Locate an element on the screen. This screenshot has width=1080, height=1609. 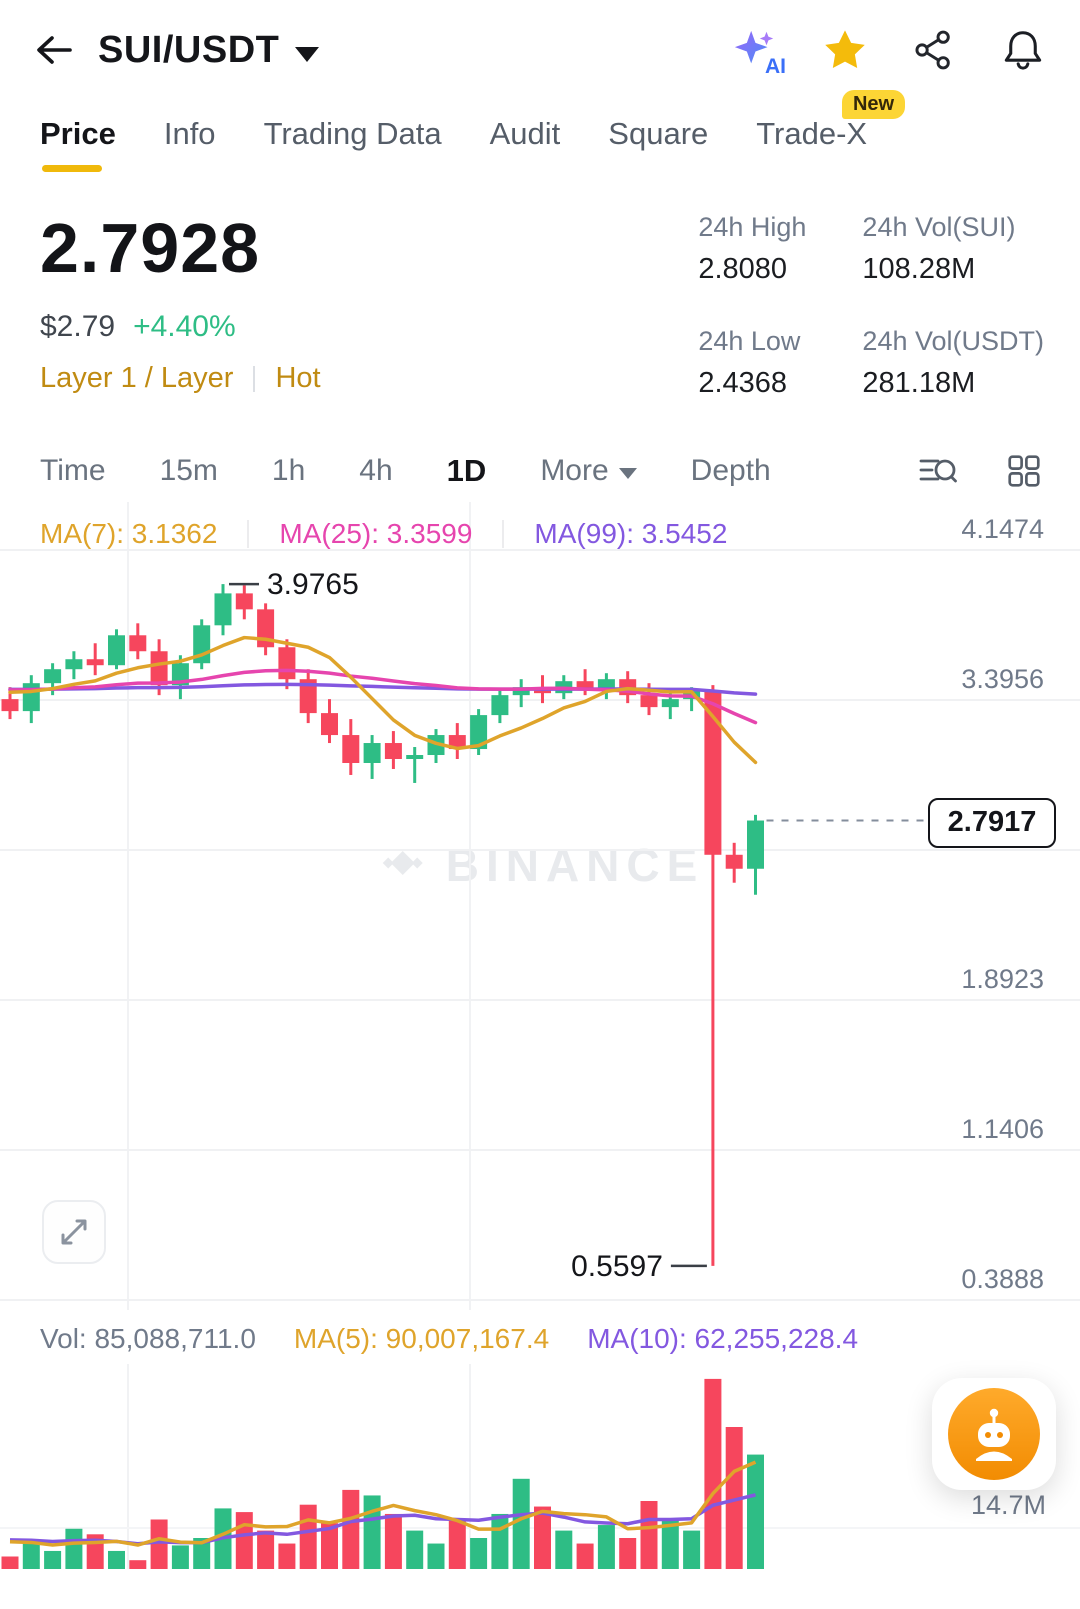
category-tag: Layer 1 / Layer is located at coordinates (137, 378).